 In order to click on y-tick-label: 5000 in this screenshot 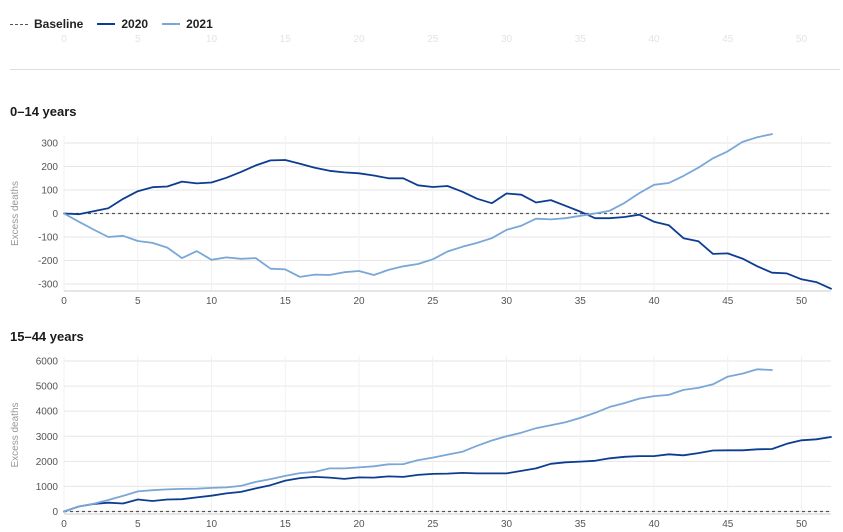, I will do `click(47, 387)`.